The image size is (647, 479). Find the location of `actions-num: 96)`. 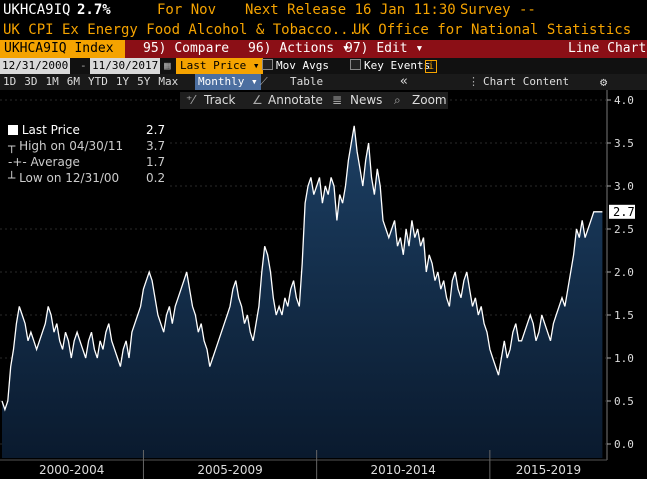

actions-num: 96) is located at coordinates (260, 48).